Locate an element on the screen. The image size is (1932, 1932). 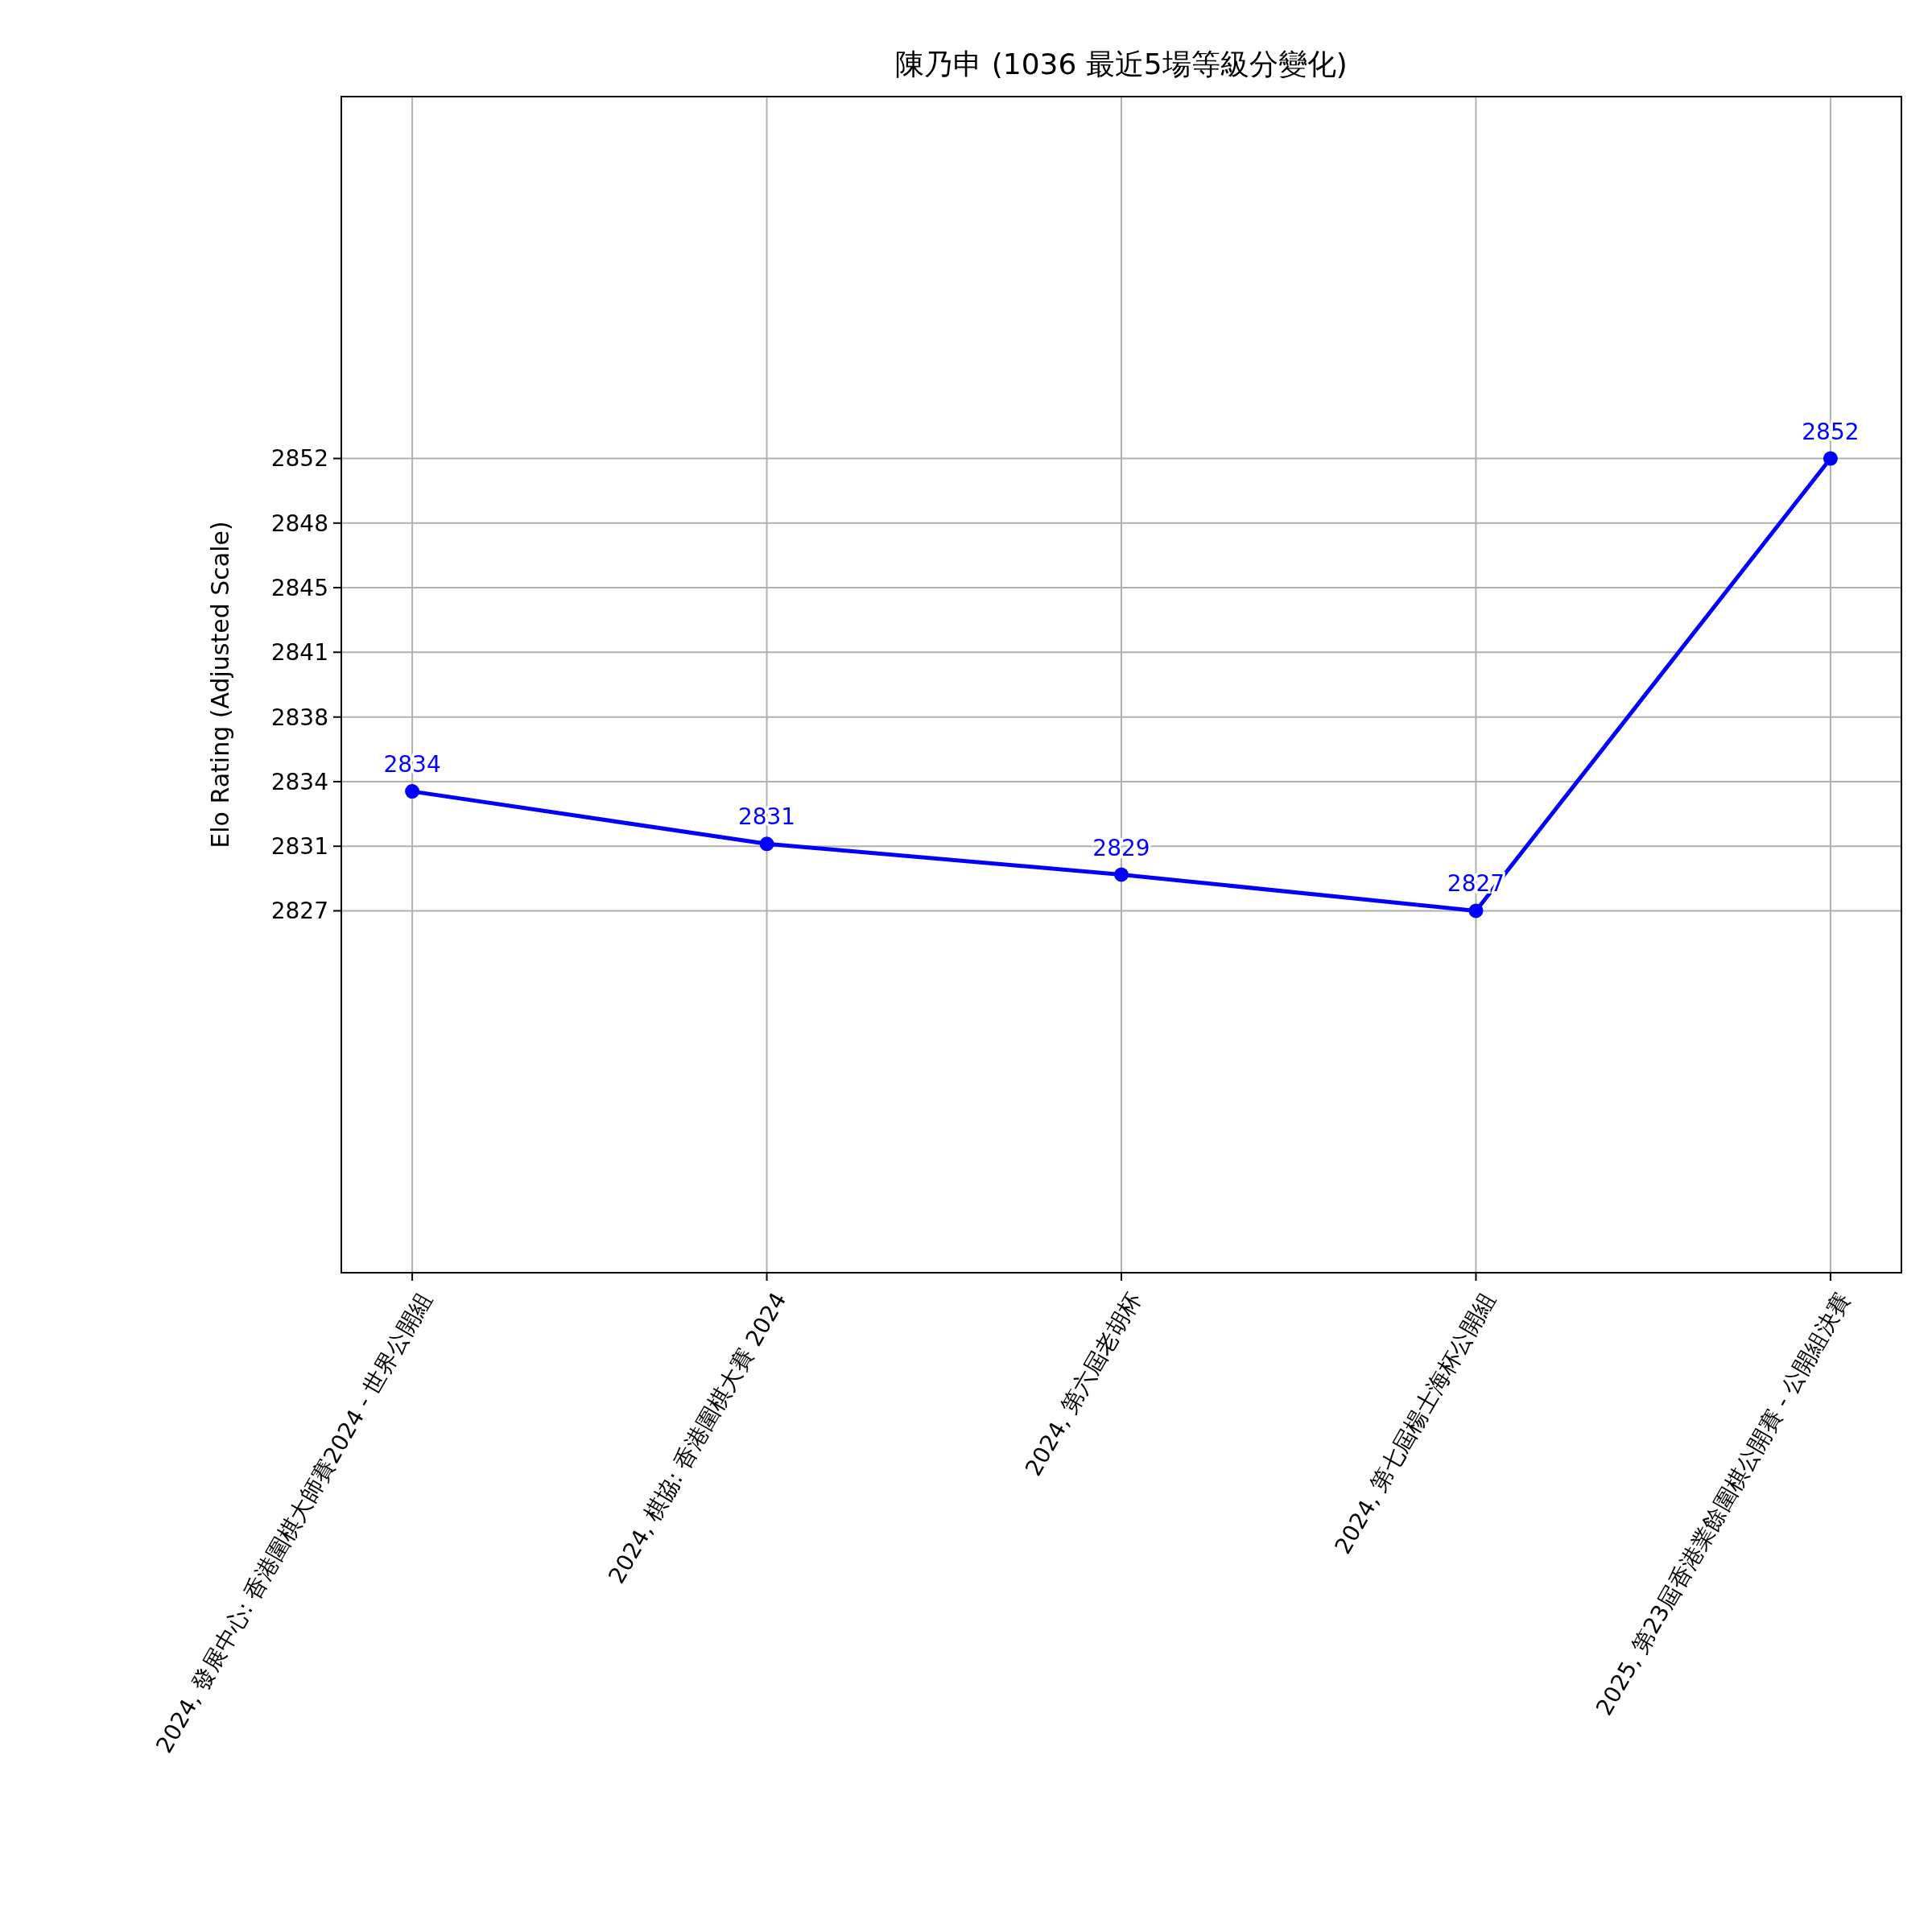
y-axis-title: Elo Rating (Adjusted Scale) is located at coordinates (220, 684).